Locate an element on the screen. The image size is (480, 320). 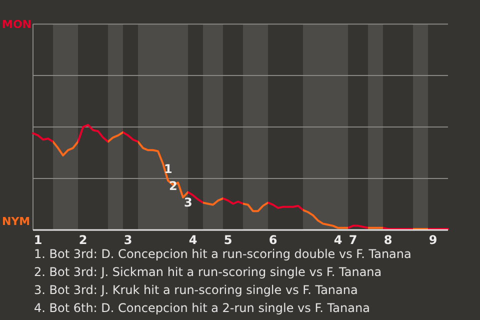
x-tick-label: 3 is located at coordinates (128, 240).